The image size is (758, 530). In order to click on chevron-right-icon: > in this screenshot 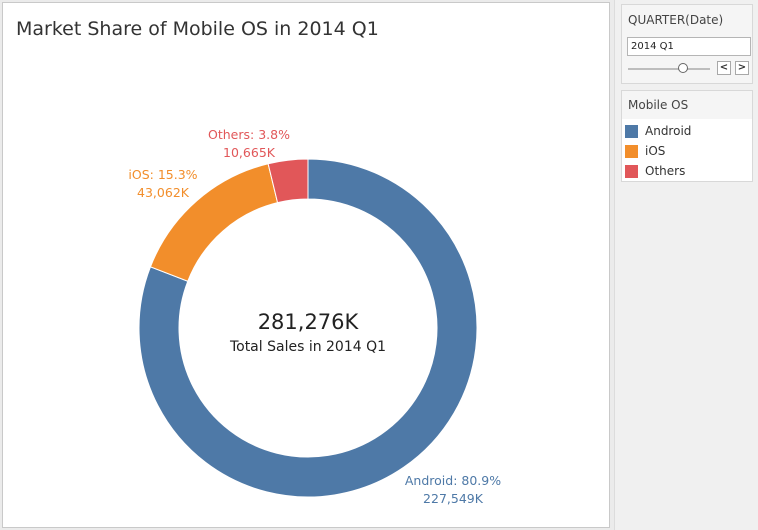, I will do `click(742, 68)`.